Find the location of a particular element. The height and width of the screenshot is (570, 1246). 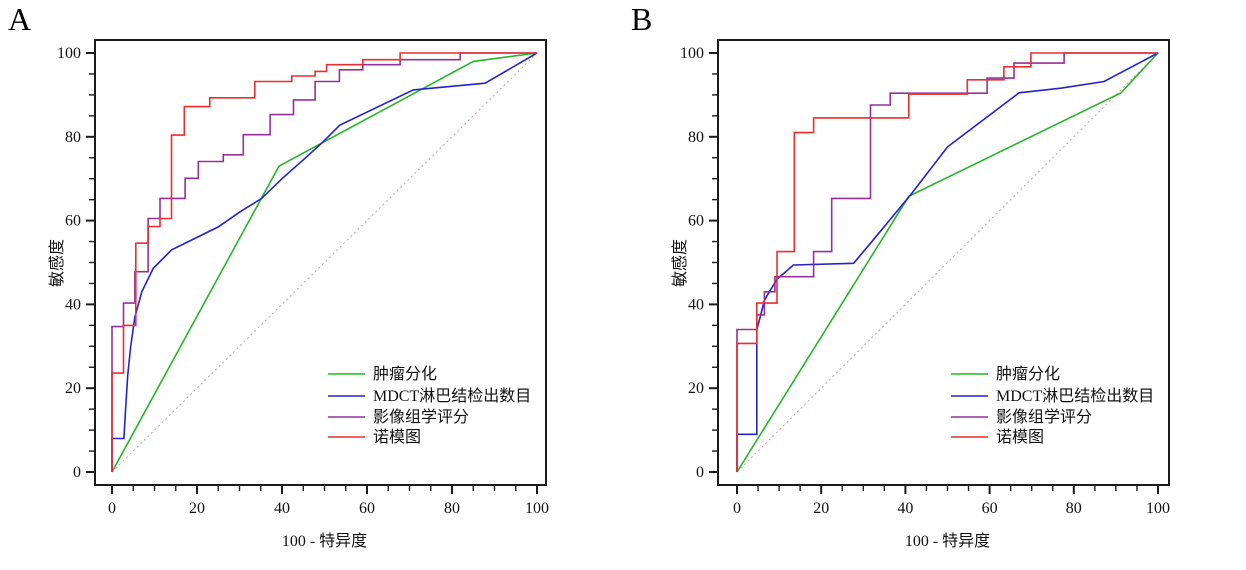

panel-label-B: B is located at coordinates (642, 19).